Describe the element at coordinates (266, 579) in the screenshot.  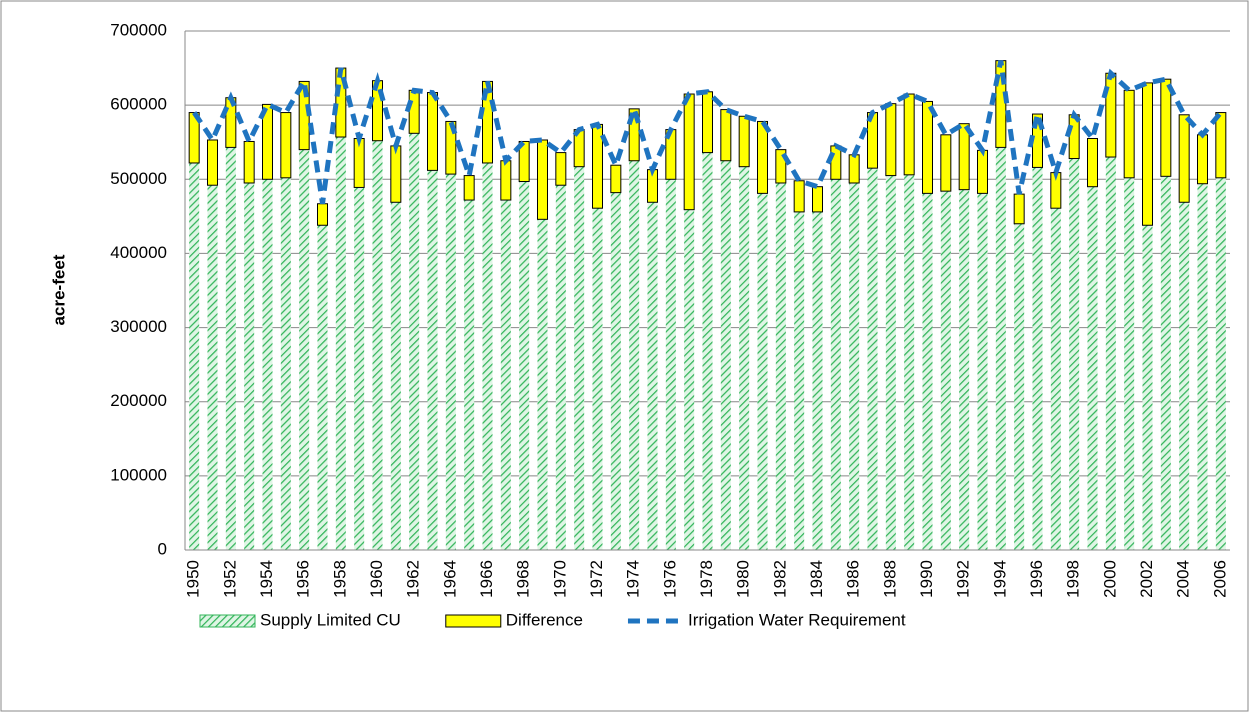
I see `x-tick-label: 1954` at that location.